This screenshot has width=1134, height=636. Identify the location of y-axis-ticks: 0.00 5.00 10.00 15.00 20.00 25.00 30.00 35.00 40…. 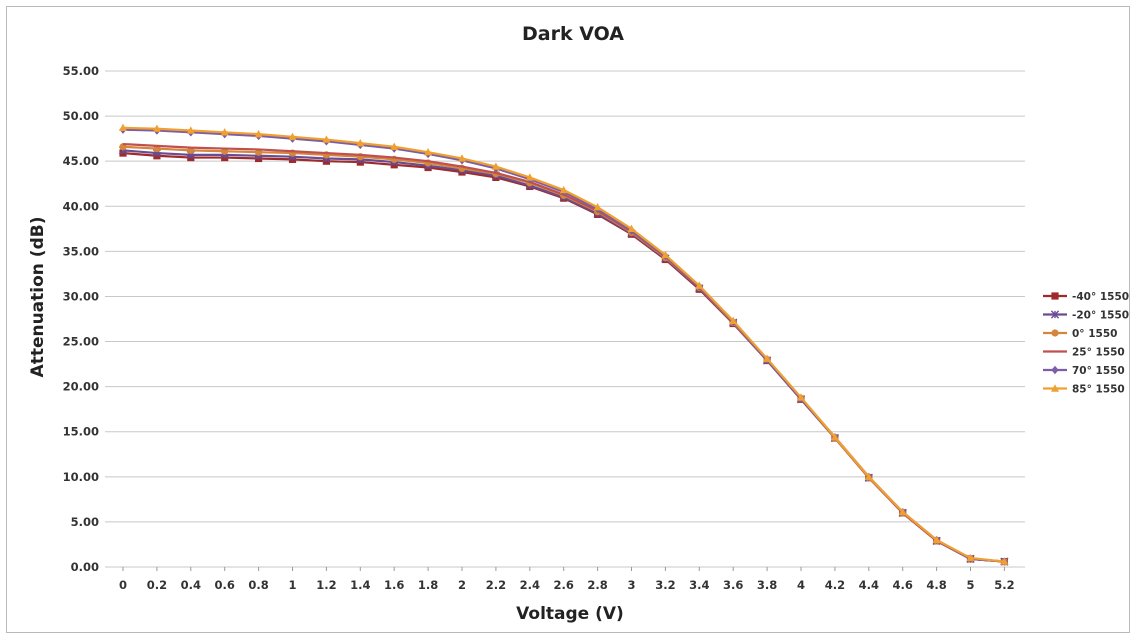
(81, 319).